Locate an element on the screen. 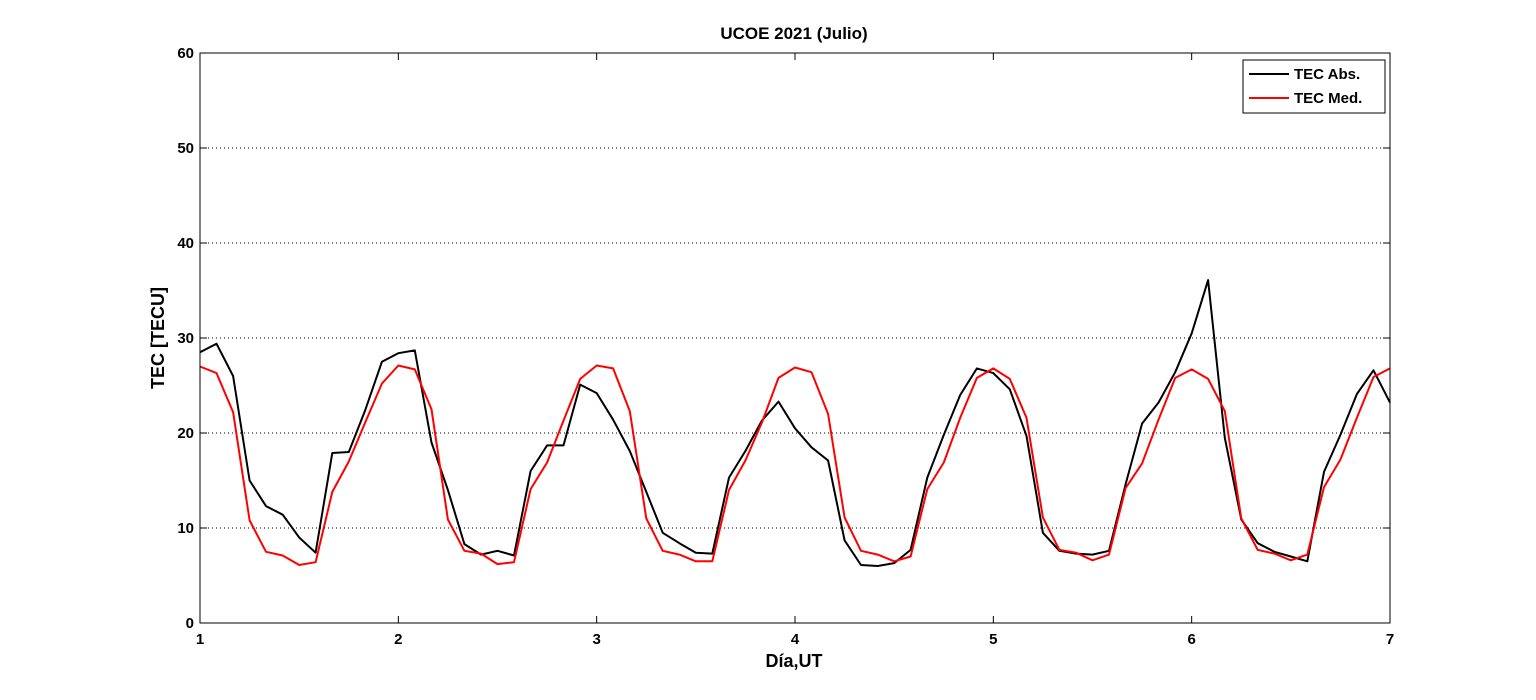  y-tick-label: 30 is located at coordinates (185, 338).